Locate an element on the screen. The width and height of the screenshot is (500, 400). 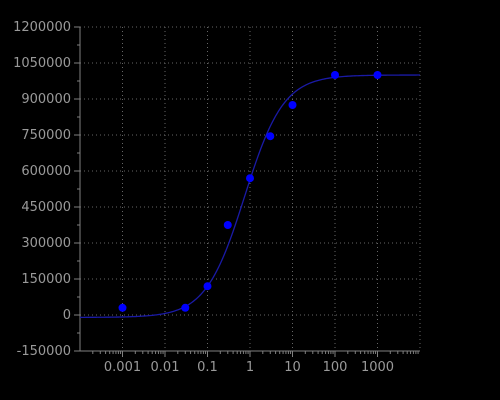
x-tick-label: 0.1 is located at coordinates (207, 367).